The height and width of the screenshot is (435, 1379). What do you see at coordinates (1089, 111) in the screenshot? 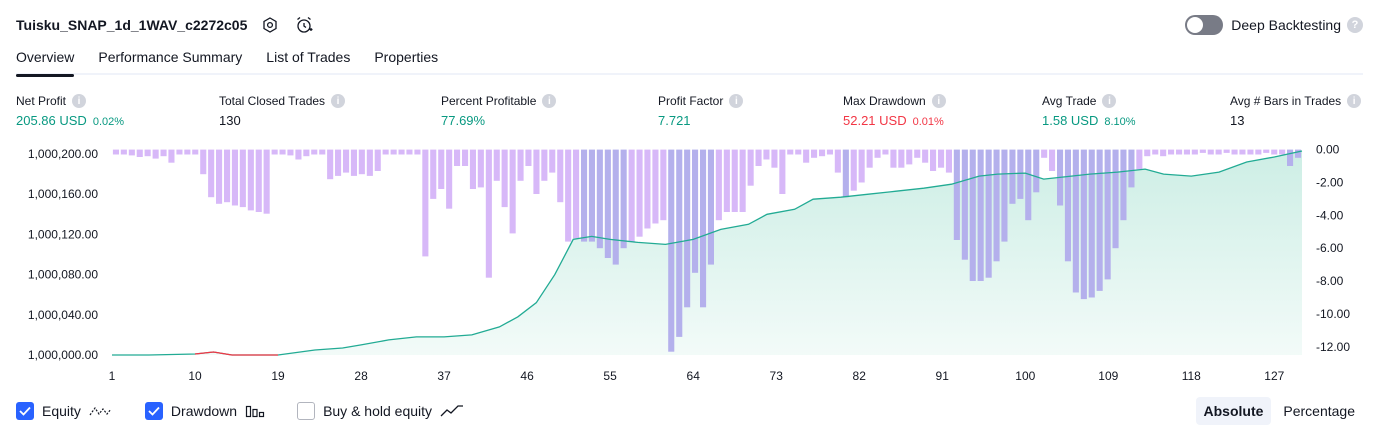
I see `metric-avg-trade: Avg Trade i 1.58 USD 8.10%` at bounding box center [1089, 111].